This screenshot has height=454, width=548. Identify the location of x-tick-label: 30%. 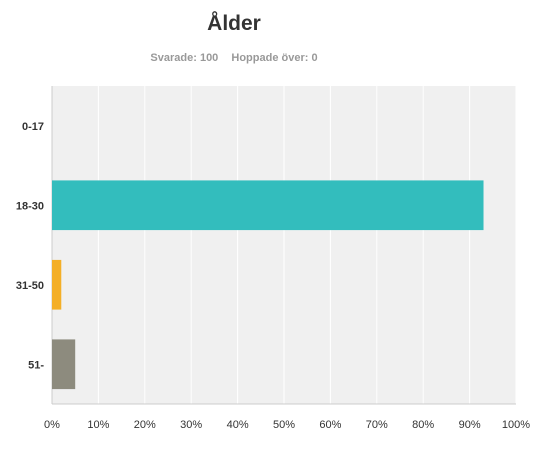
(191, 425).